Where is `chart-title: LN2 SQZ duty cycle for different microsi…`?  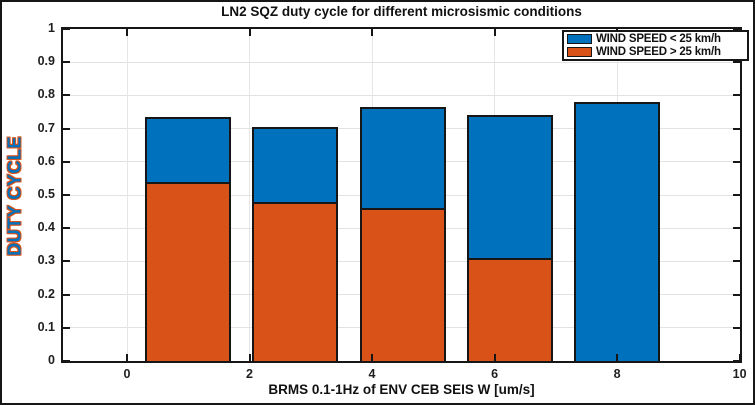 chart-title: LN2 SQZ duty cycle for different microsi… is located at coordinates (401, 11).